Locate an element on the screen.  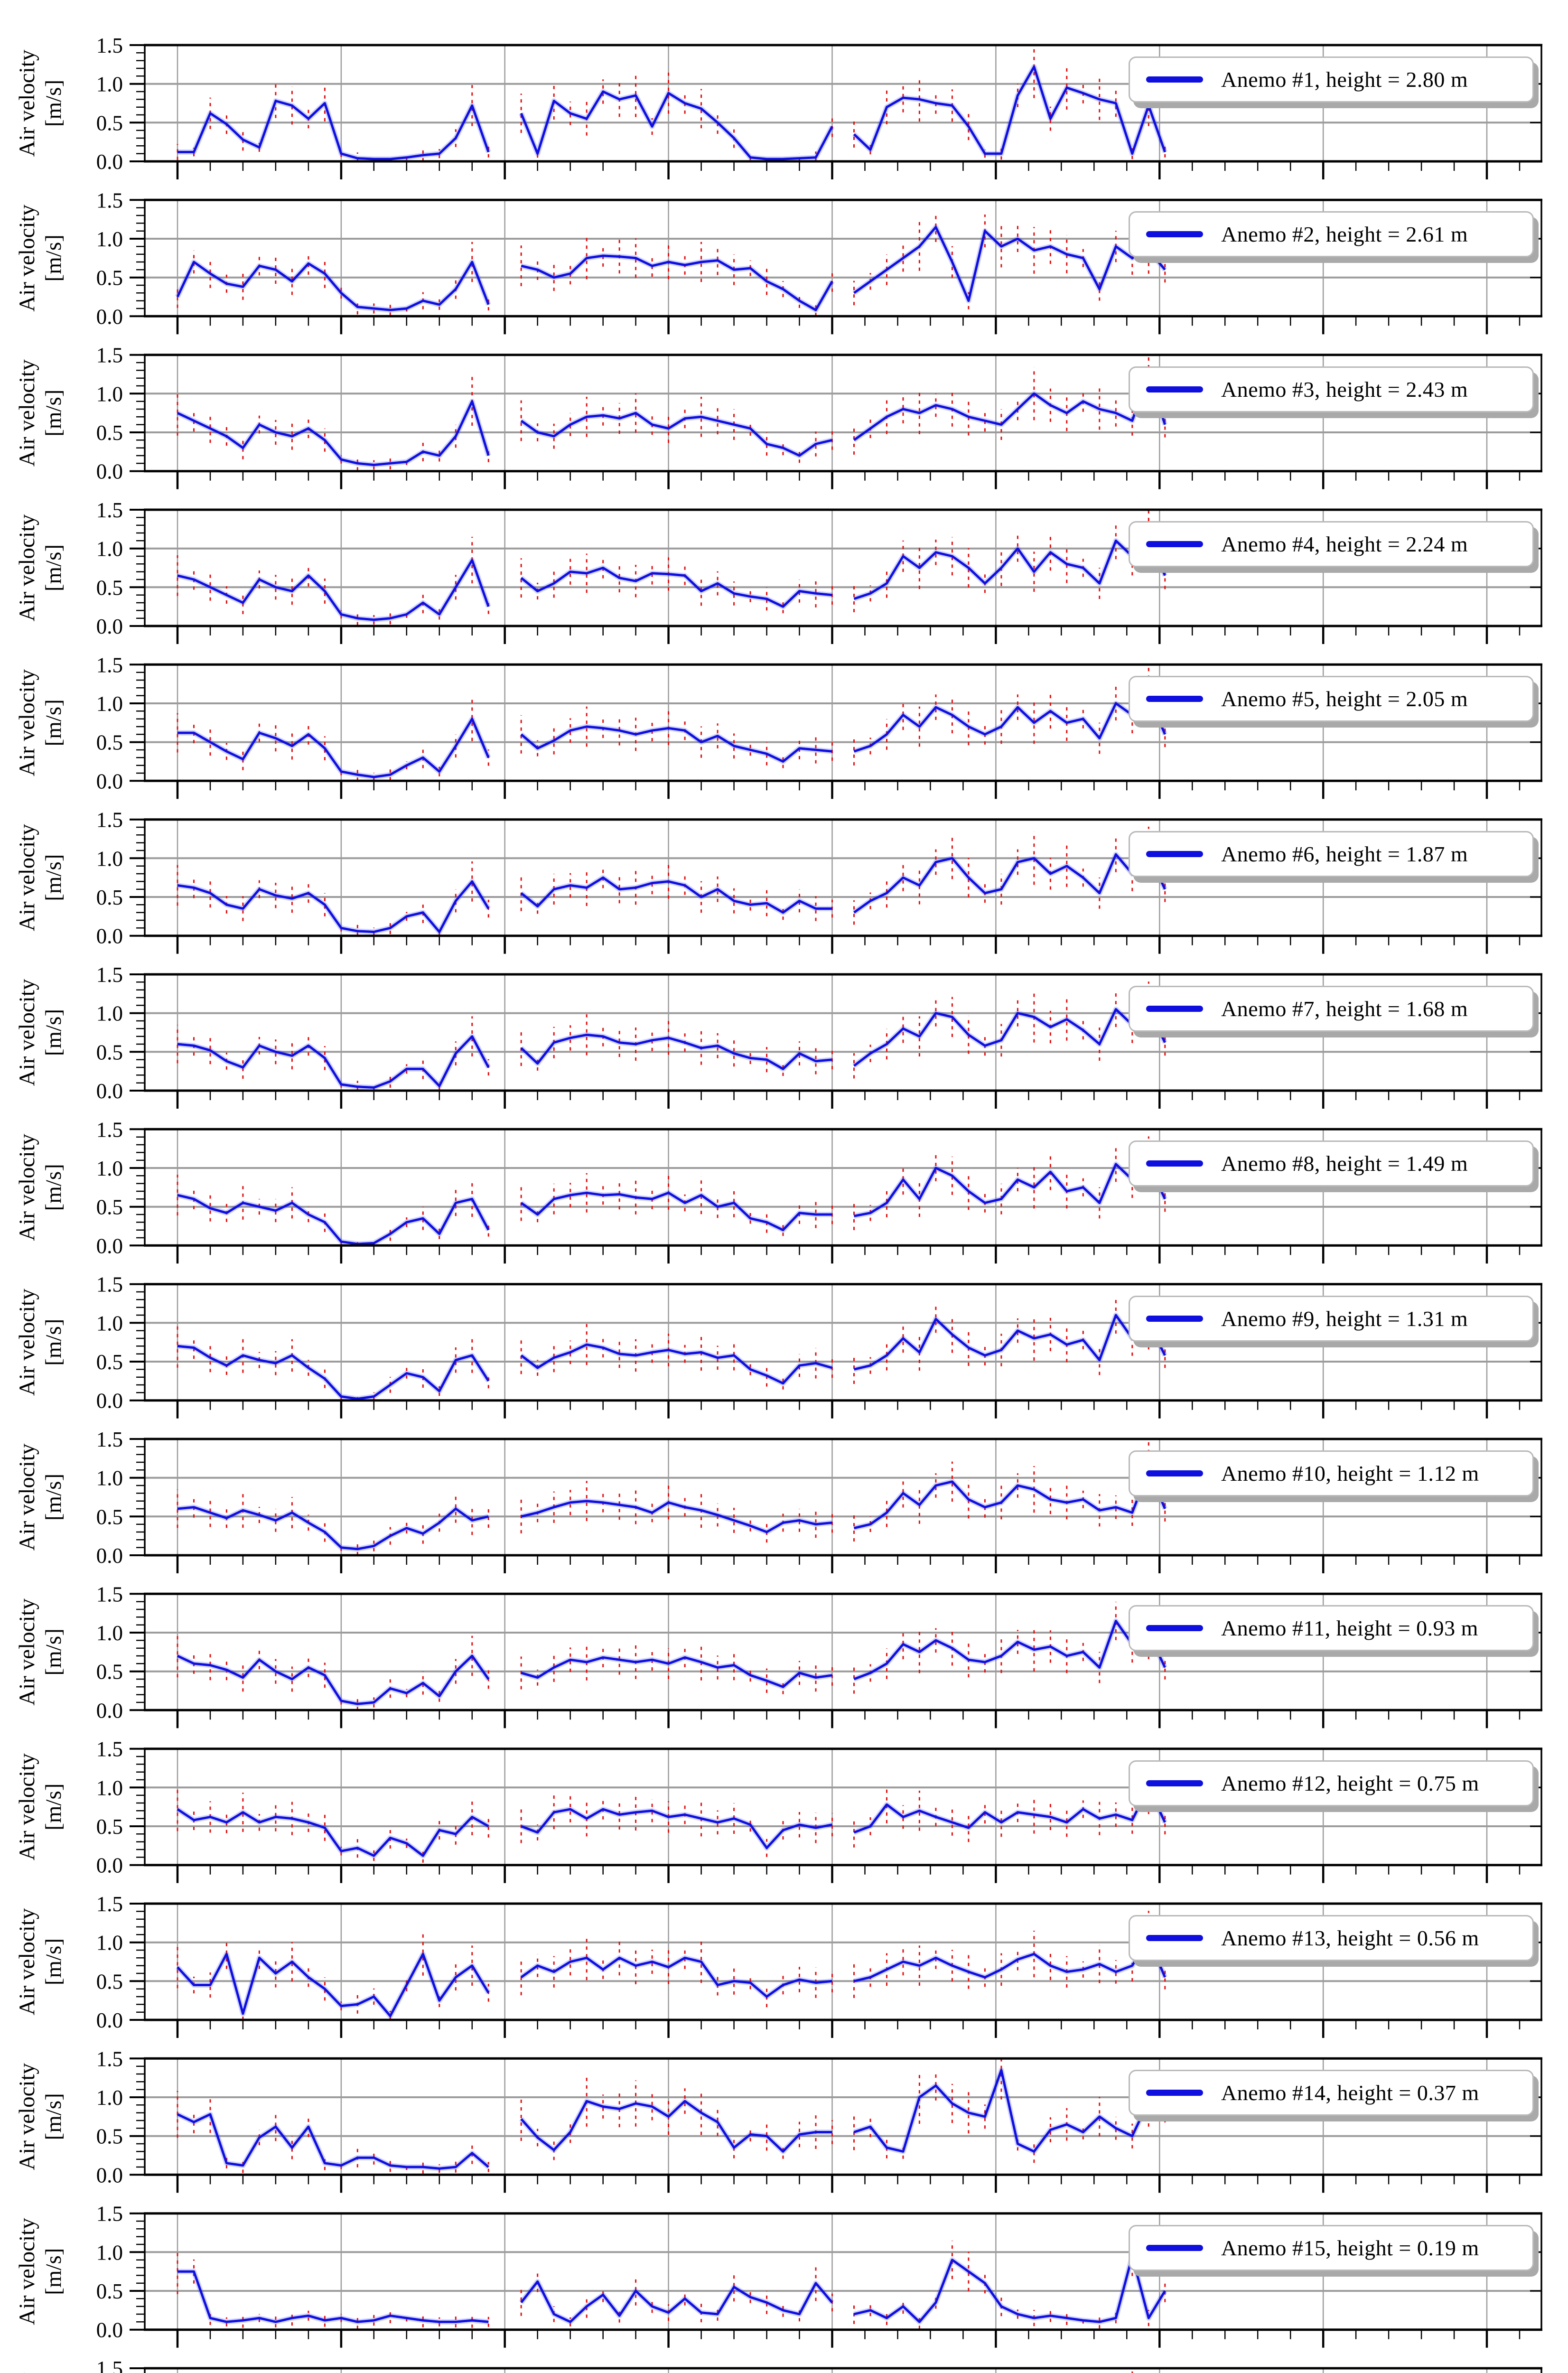
panel-anemo-4: 0.0 0.5 1.0 1.5 Air velocity [m/s] is located at coordinates (779, 571).